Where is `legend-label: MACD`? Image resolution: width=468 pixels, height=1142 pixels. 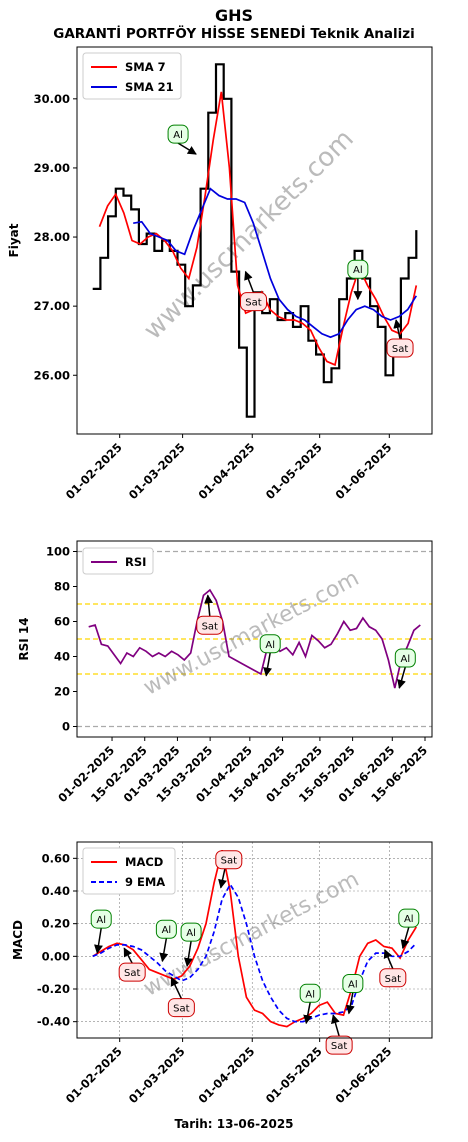
legend-label: MACD is located at coordinates (144, 862).